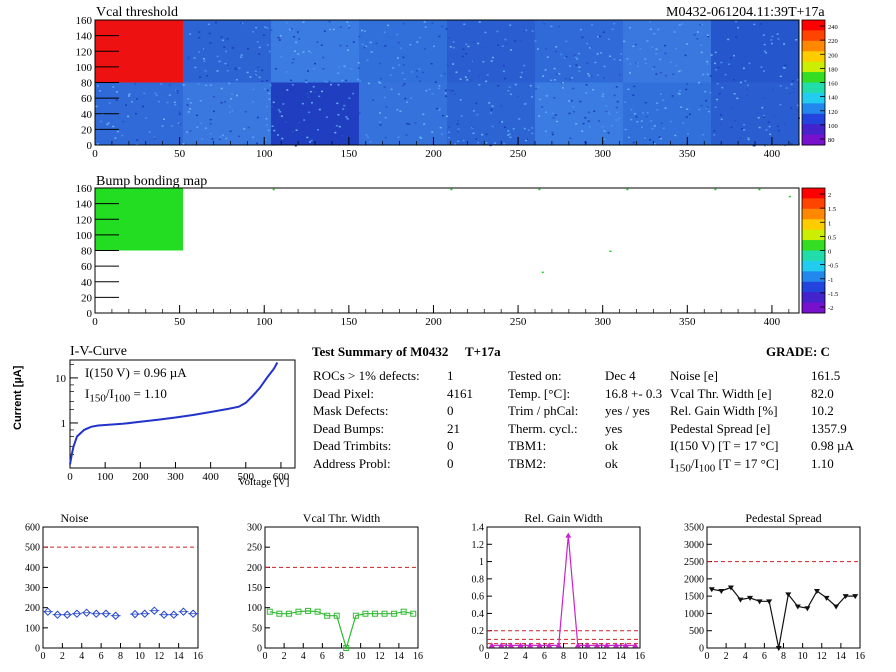 Image resolution: width=896 pixels, height=672 pixels. I want to click on y-tick-label: 160, so click(84, 21).